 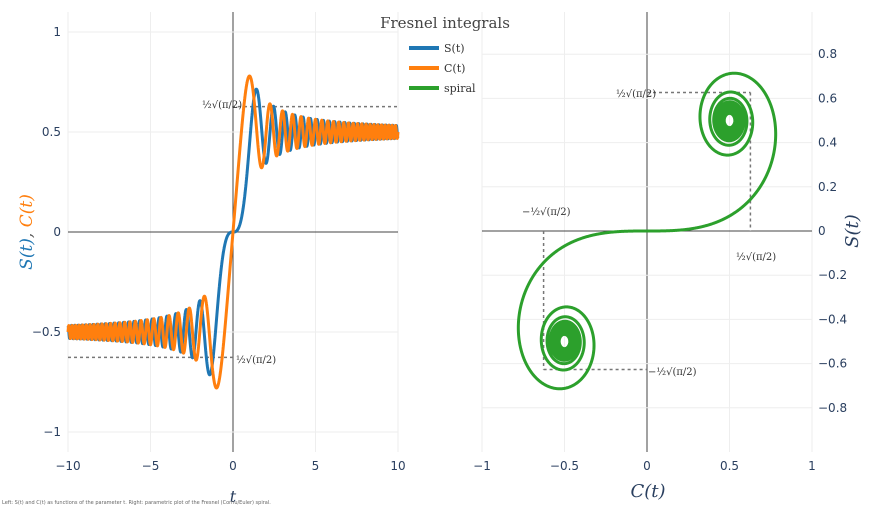 I want to click on left-x-axis-title: t, so click(x=233, y=496).